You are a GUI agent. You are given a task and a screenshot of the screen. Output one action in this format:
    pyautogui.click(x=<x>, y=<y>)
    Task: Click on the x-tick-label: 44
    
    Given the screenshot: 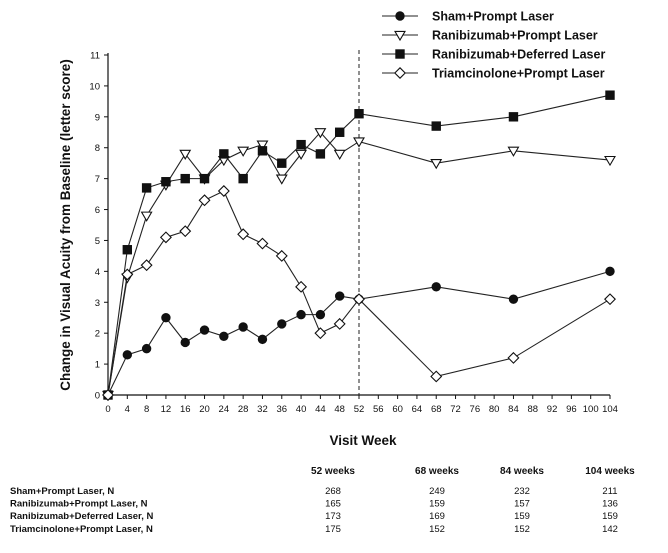 What is the action you would take?
    pyautogui.click(x=320, y=409)
    